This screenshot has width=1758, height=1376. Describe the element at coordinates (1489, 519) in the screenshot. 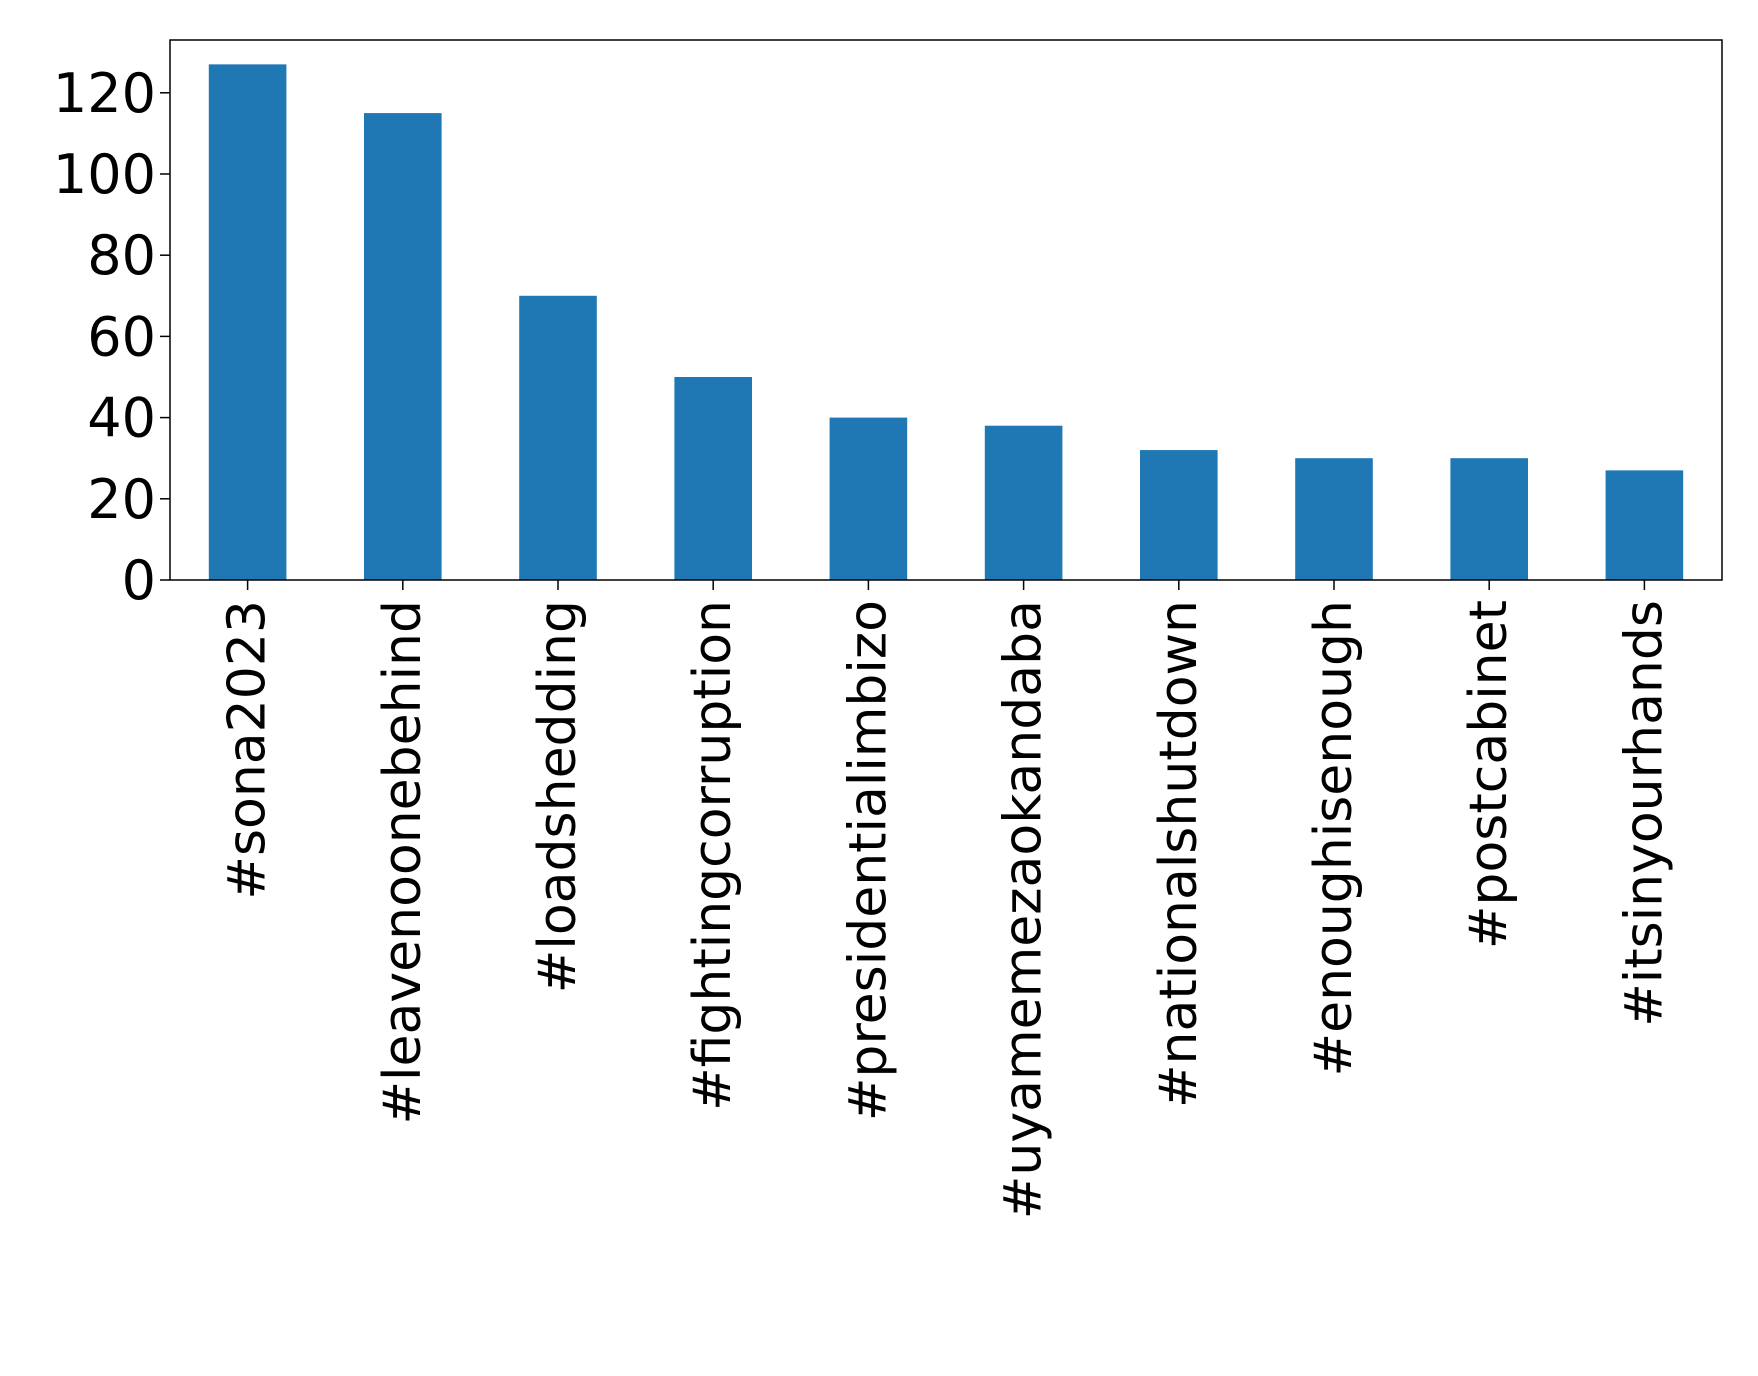

I see `bar-postcabinet` at that location.